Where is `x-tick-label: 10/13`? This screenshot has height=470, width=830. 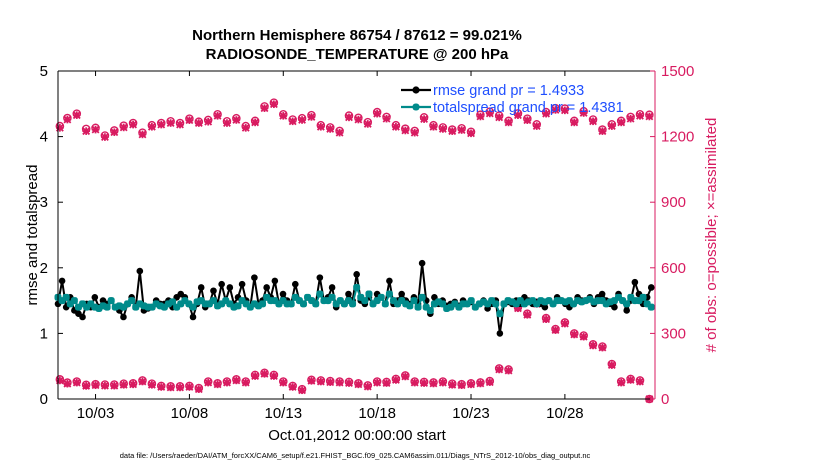 x-tick-label: 10/13 is located at coordinates (284, 413).